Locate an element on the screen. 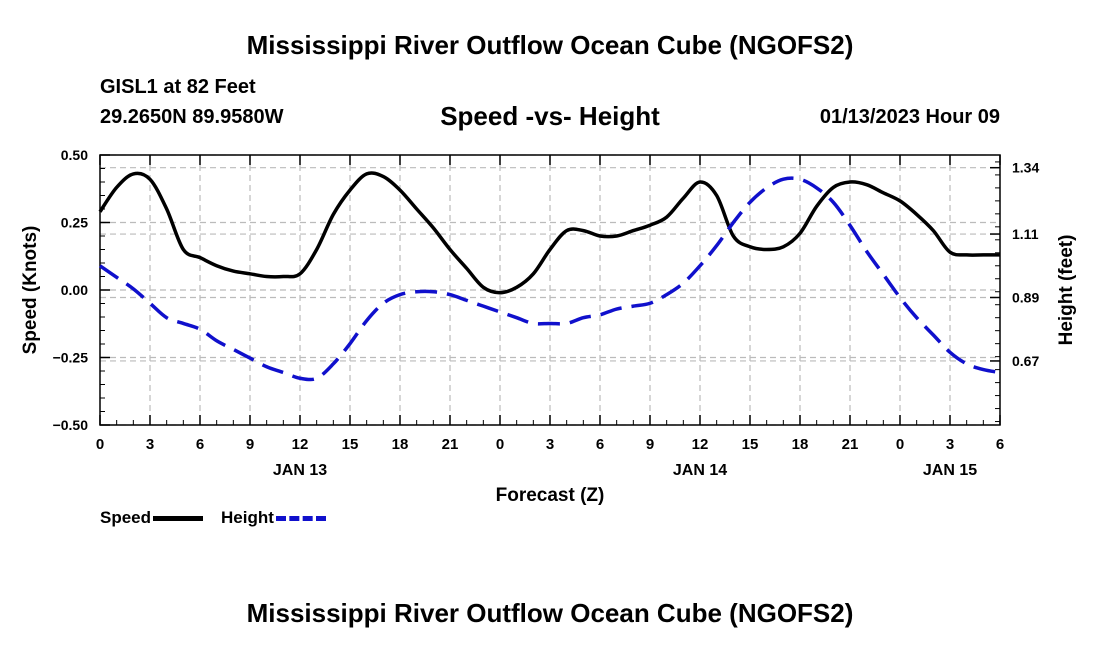 This screenshot has width=1100, height=650. day-label: JAN 13 is located at coordinates (300, 470).